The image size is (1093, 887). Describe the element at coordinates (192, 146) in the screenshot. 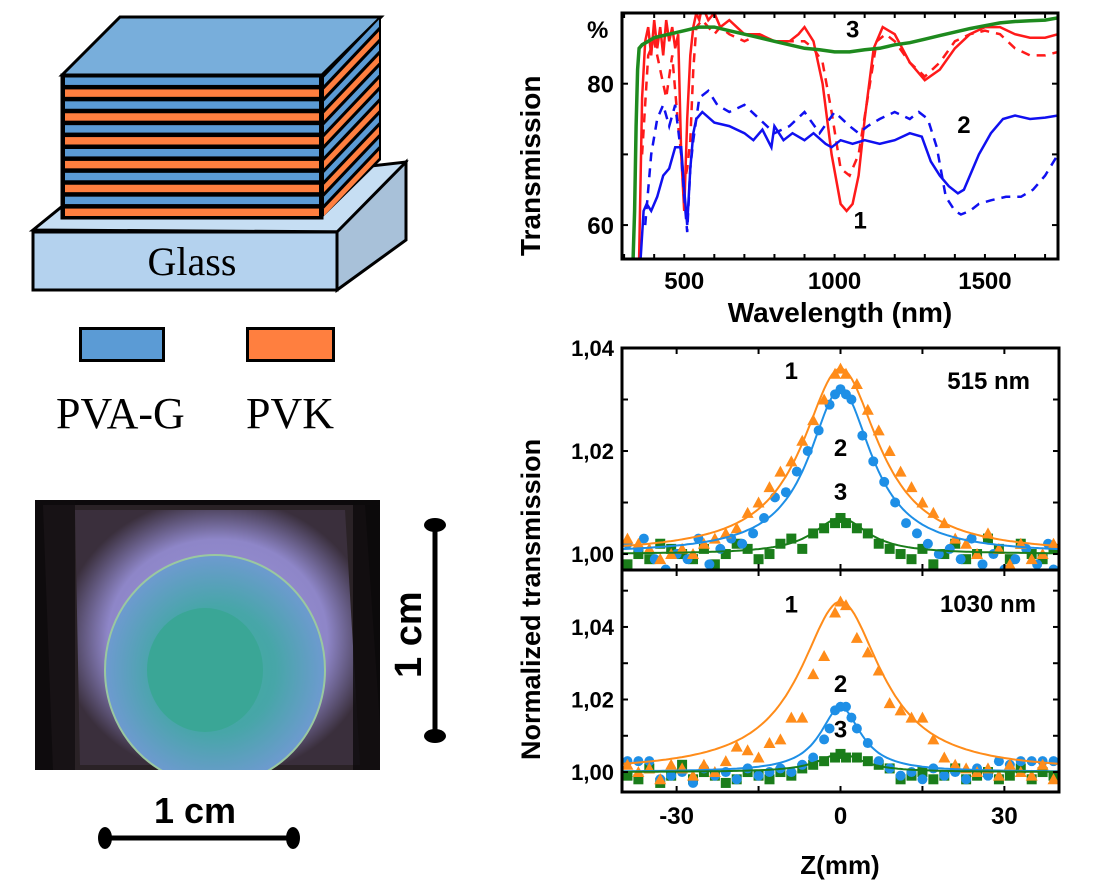

I see `stack-front-face` at that location.